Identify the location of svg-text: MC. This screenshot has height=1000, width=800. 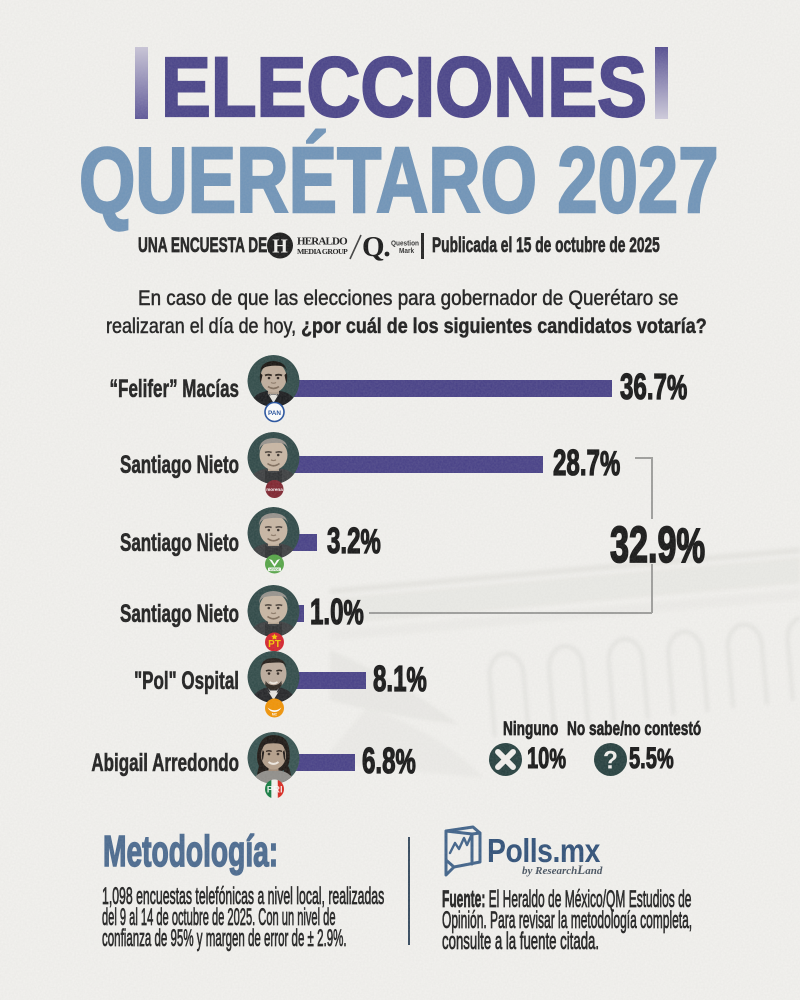
(275, 715).